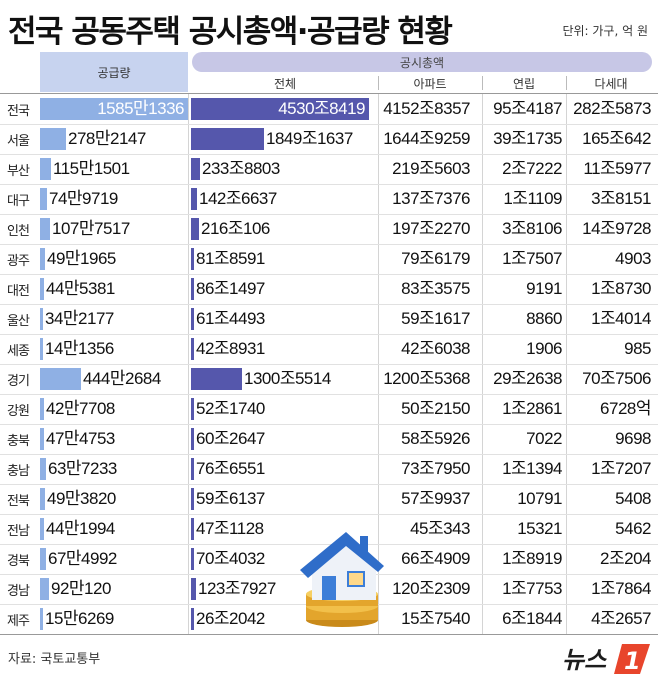 The image size is (658, 682). Describe the element at coordinates (637, 348) in the screenshot. I see `multi-value: 985` at that location.